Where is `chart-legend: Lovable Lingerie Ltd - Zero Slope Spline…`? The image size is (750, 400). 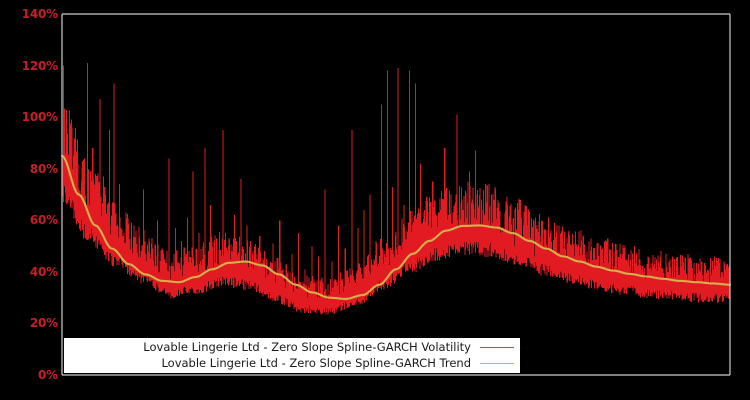
chart-legend: Lovable Lingerie Ltd - Zero Slope Spline… is located at coordinates (292, 355).